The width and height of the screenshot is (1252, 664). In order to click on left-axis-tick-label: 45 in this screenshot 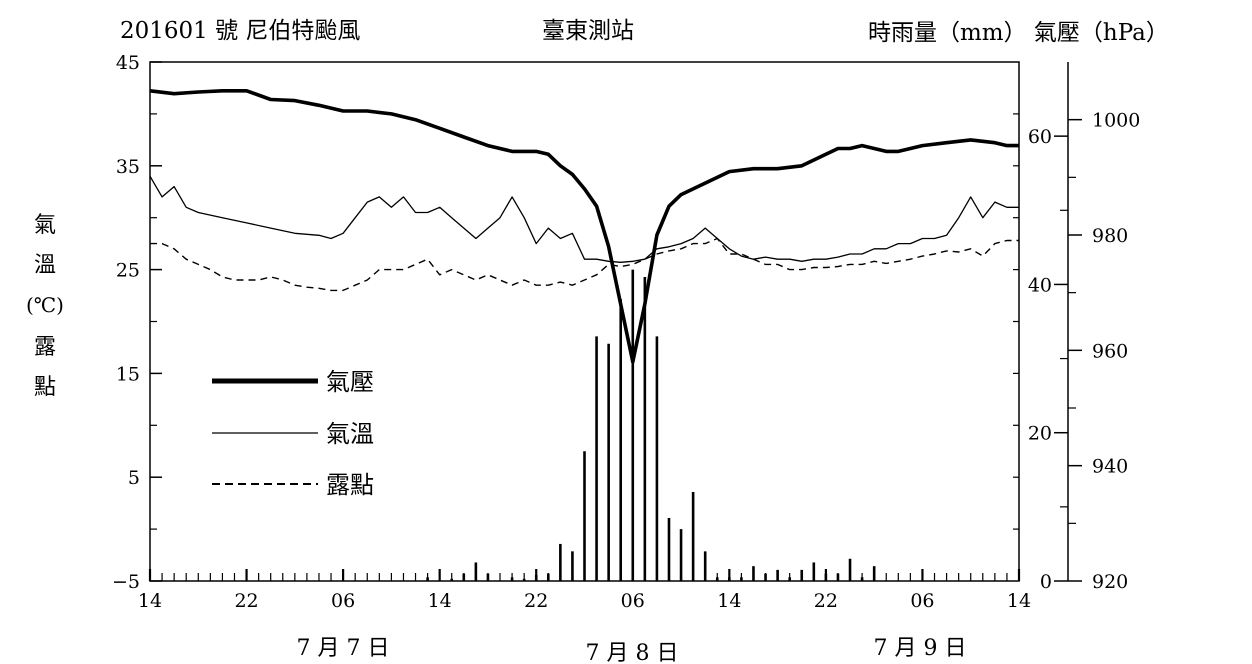, I will do `click(128, 63)`.